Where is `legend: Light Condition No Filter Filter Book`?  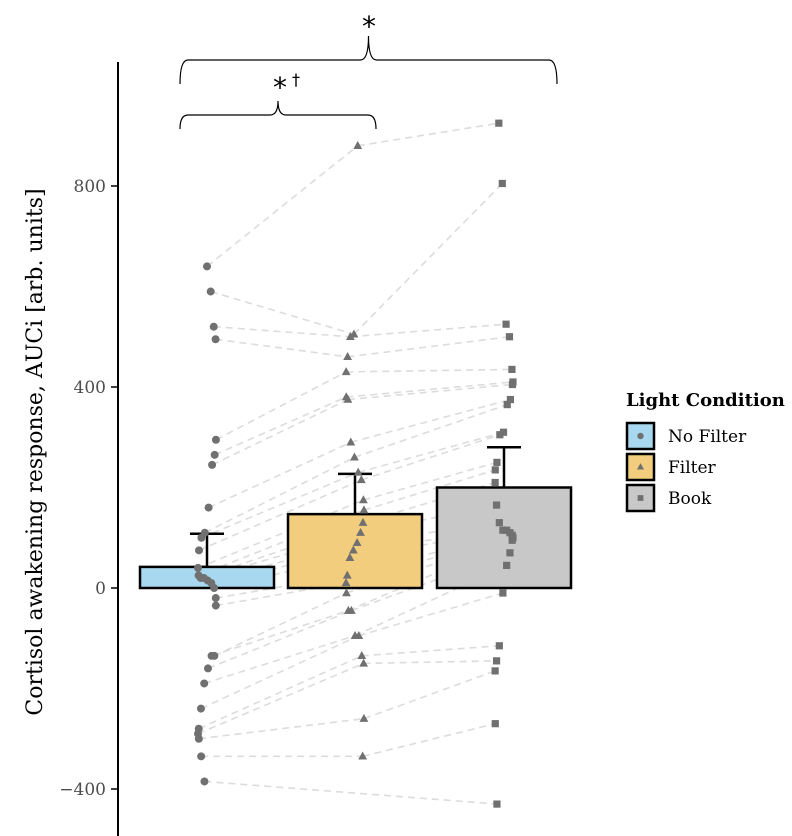
legend: Light Condition No Filter Filter Book is located at coordinates (705, 451).